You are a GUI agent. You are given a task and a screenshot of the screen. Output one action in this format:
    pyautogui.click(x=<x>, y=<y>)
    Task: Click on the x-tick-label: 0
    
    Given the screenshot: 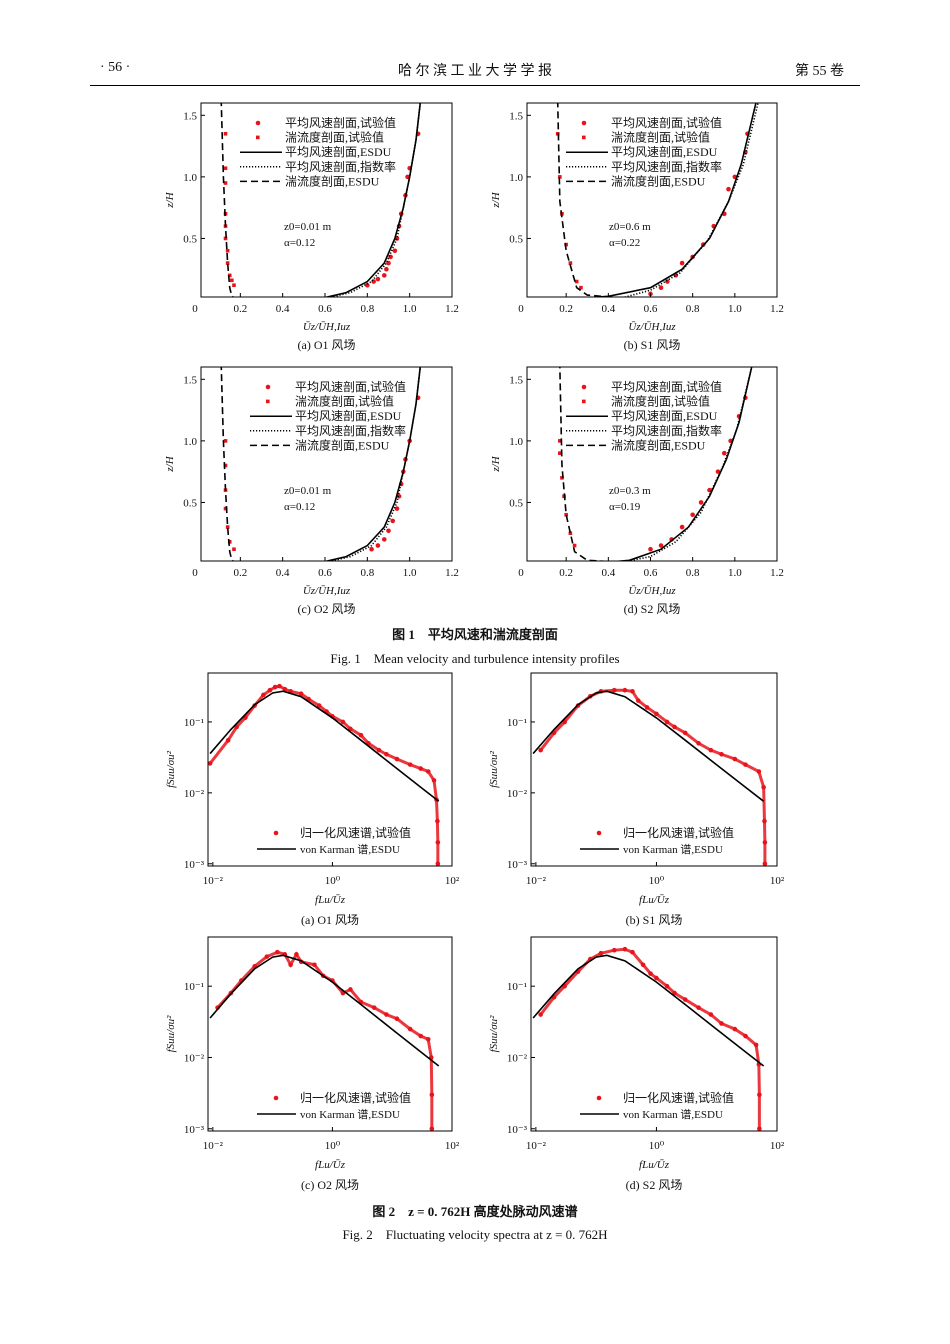 What is the action you would take?
    pyautogui.click(x=195, y=309)
    